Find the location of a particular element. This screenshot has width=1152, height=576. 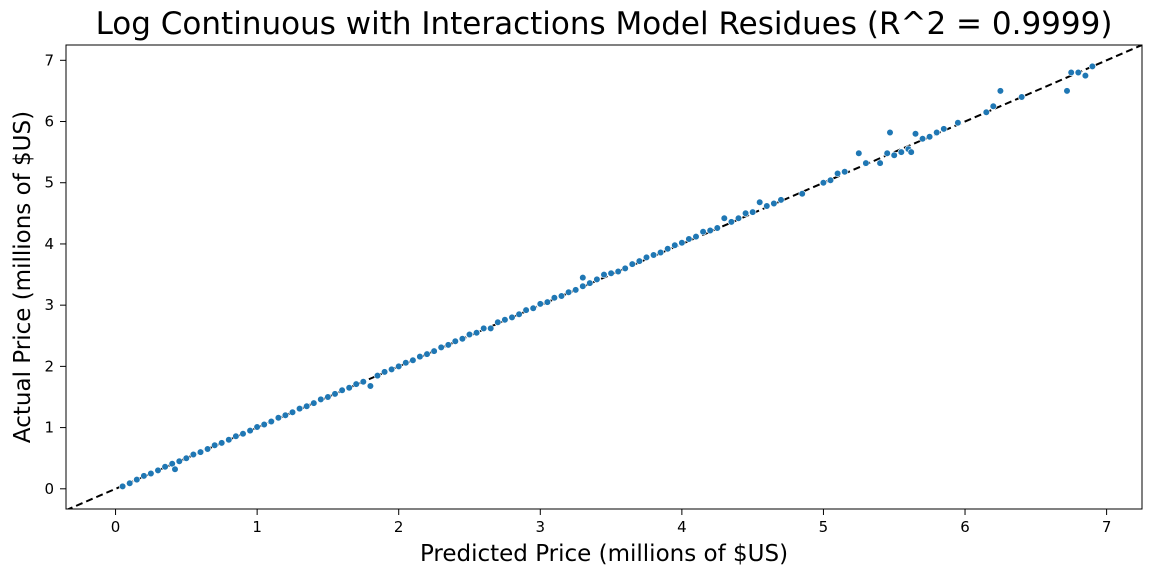

x-tick-label: 6 is located at coordinates (965, 527).